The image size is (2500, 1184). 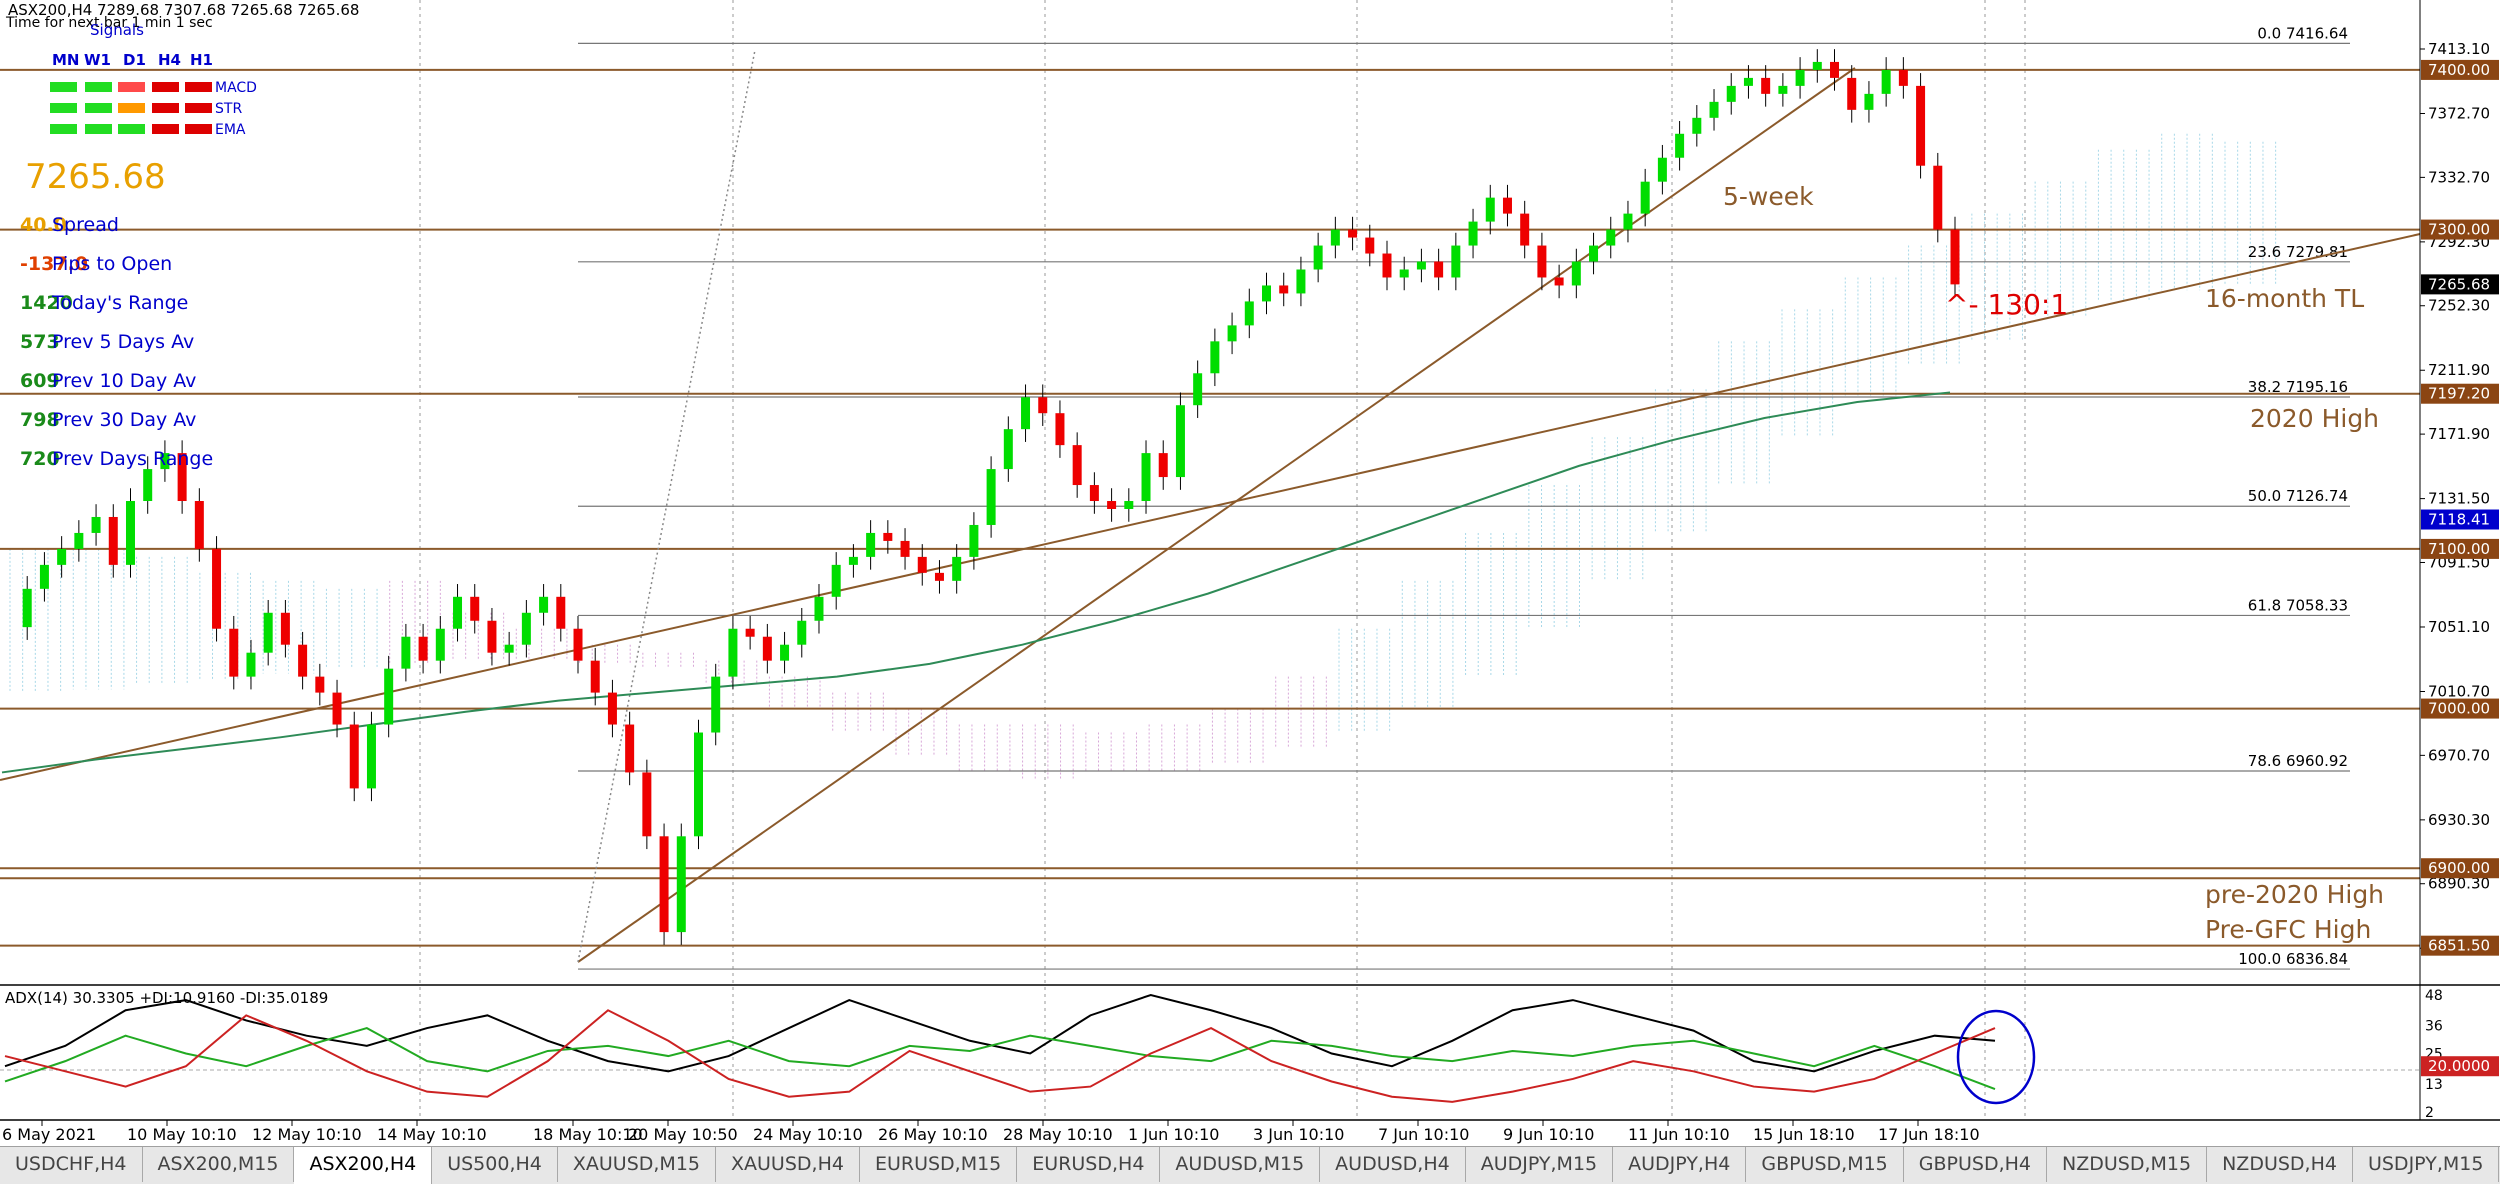 What do you see at coordinates (49, 1134) in the screenshot?
I see `time-tick: 6 May 2021` at bounding box center [49, 1134].